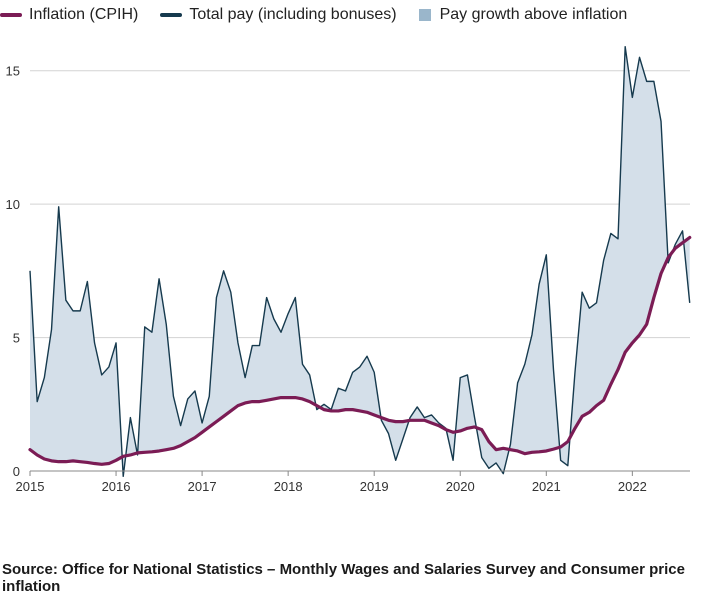 The image size is (709, 610). Describe the element at coordinates (293, 14) in the screenshot. I see `legend-label-total-pay: Total pay (including bonuses)` at that location.